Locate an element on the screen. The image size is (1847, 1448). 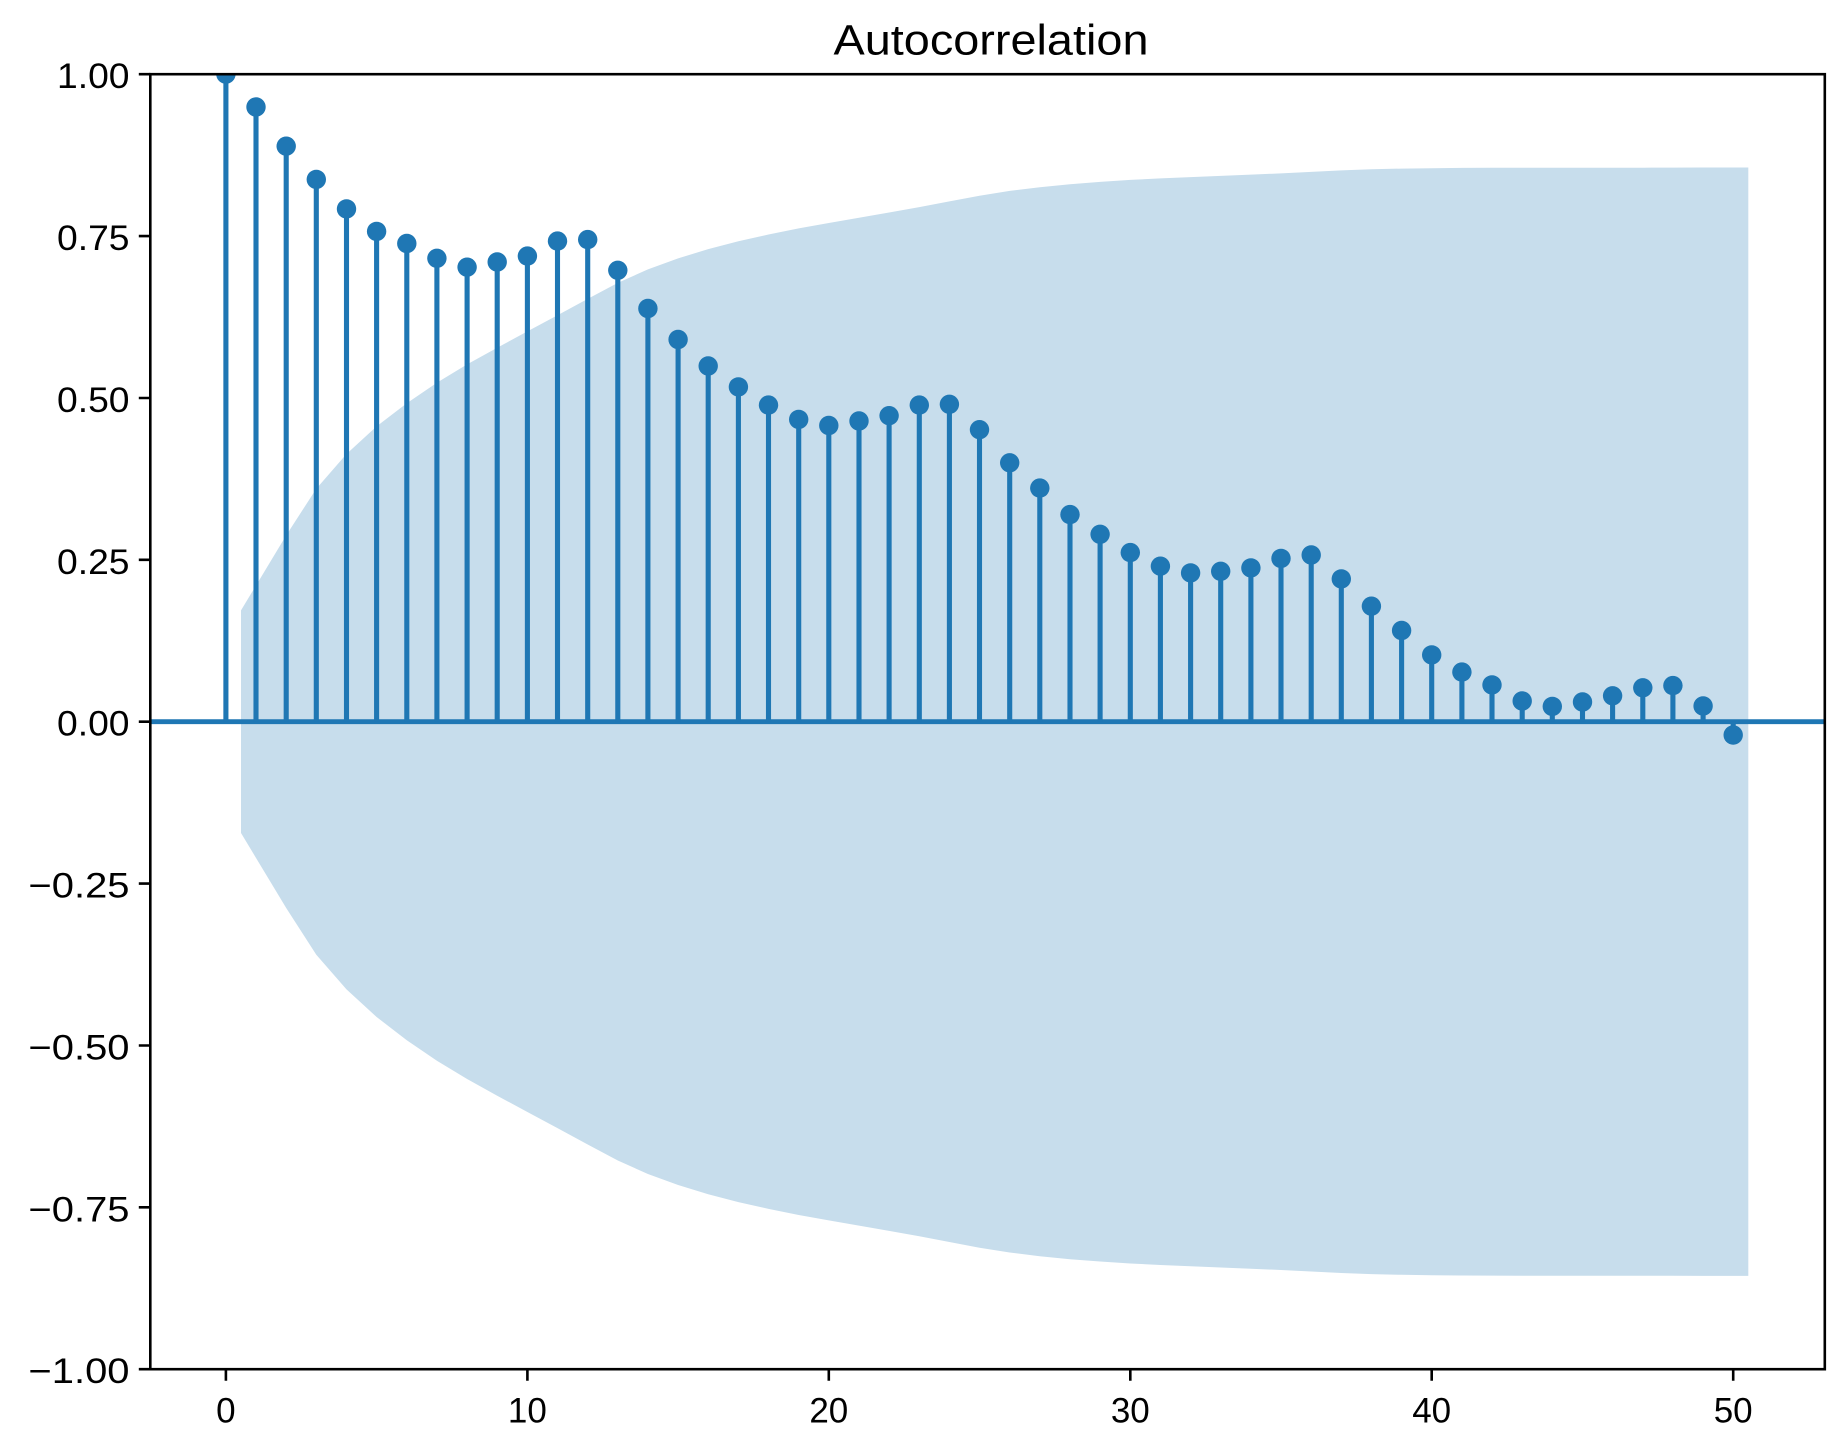
svg-text: 1.00 is located at coordinates (93, 76).